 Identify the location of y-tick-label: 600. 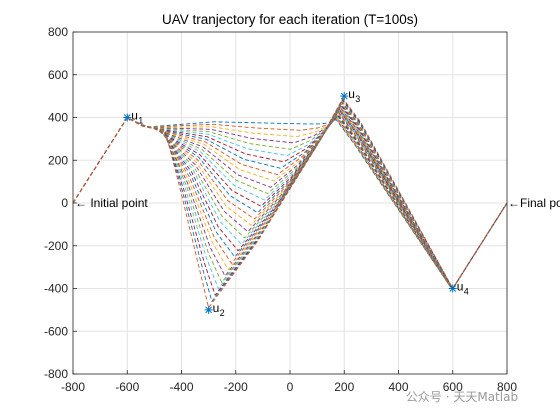
(58, 75).